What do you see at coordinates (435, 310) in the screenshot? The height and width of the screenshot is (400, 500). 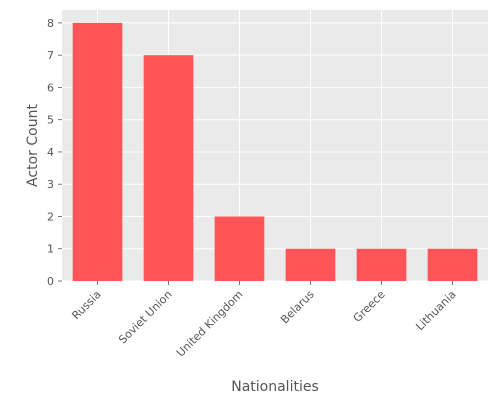 I see `x-tick-label: Lithuania` at bounding box center [435, 310].